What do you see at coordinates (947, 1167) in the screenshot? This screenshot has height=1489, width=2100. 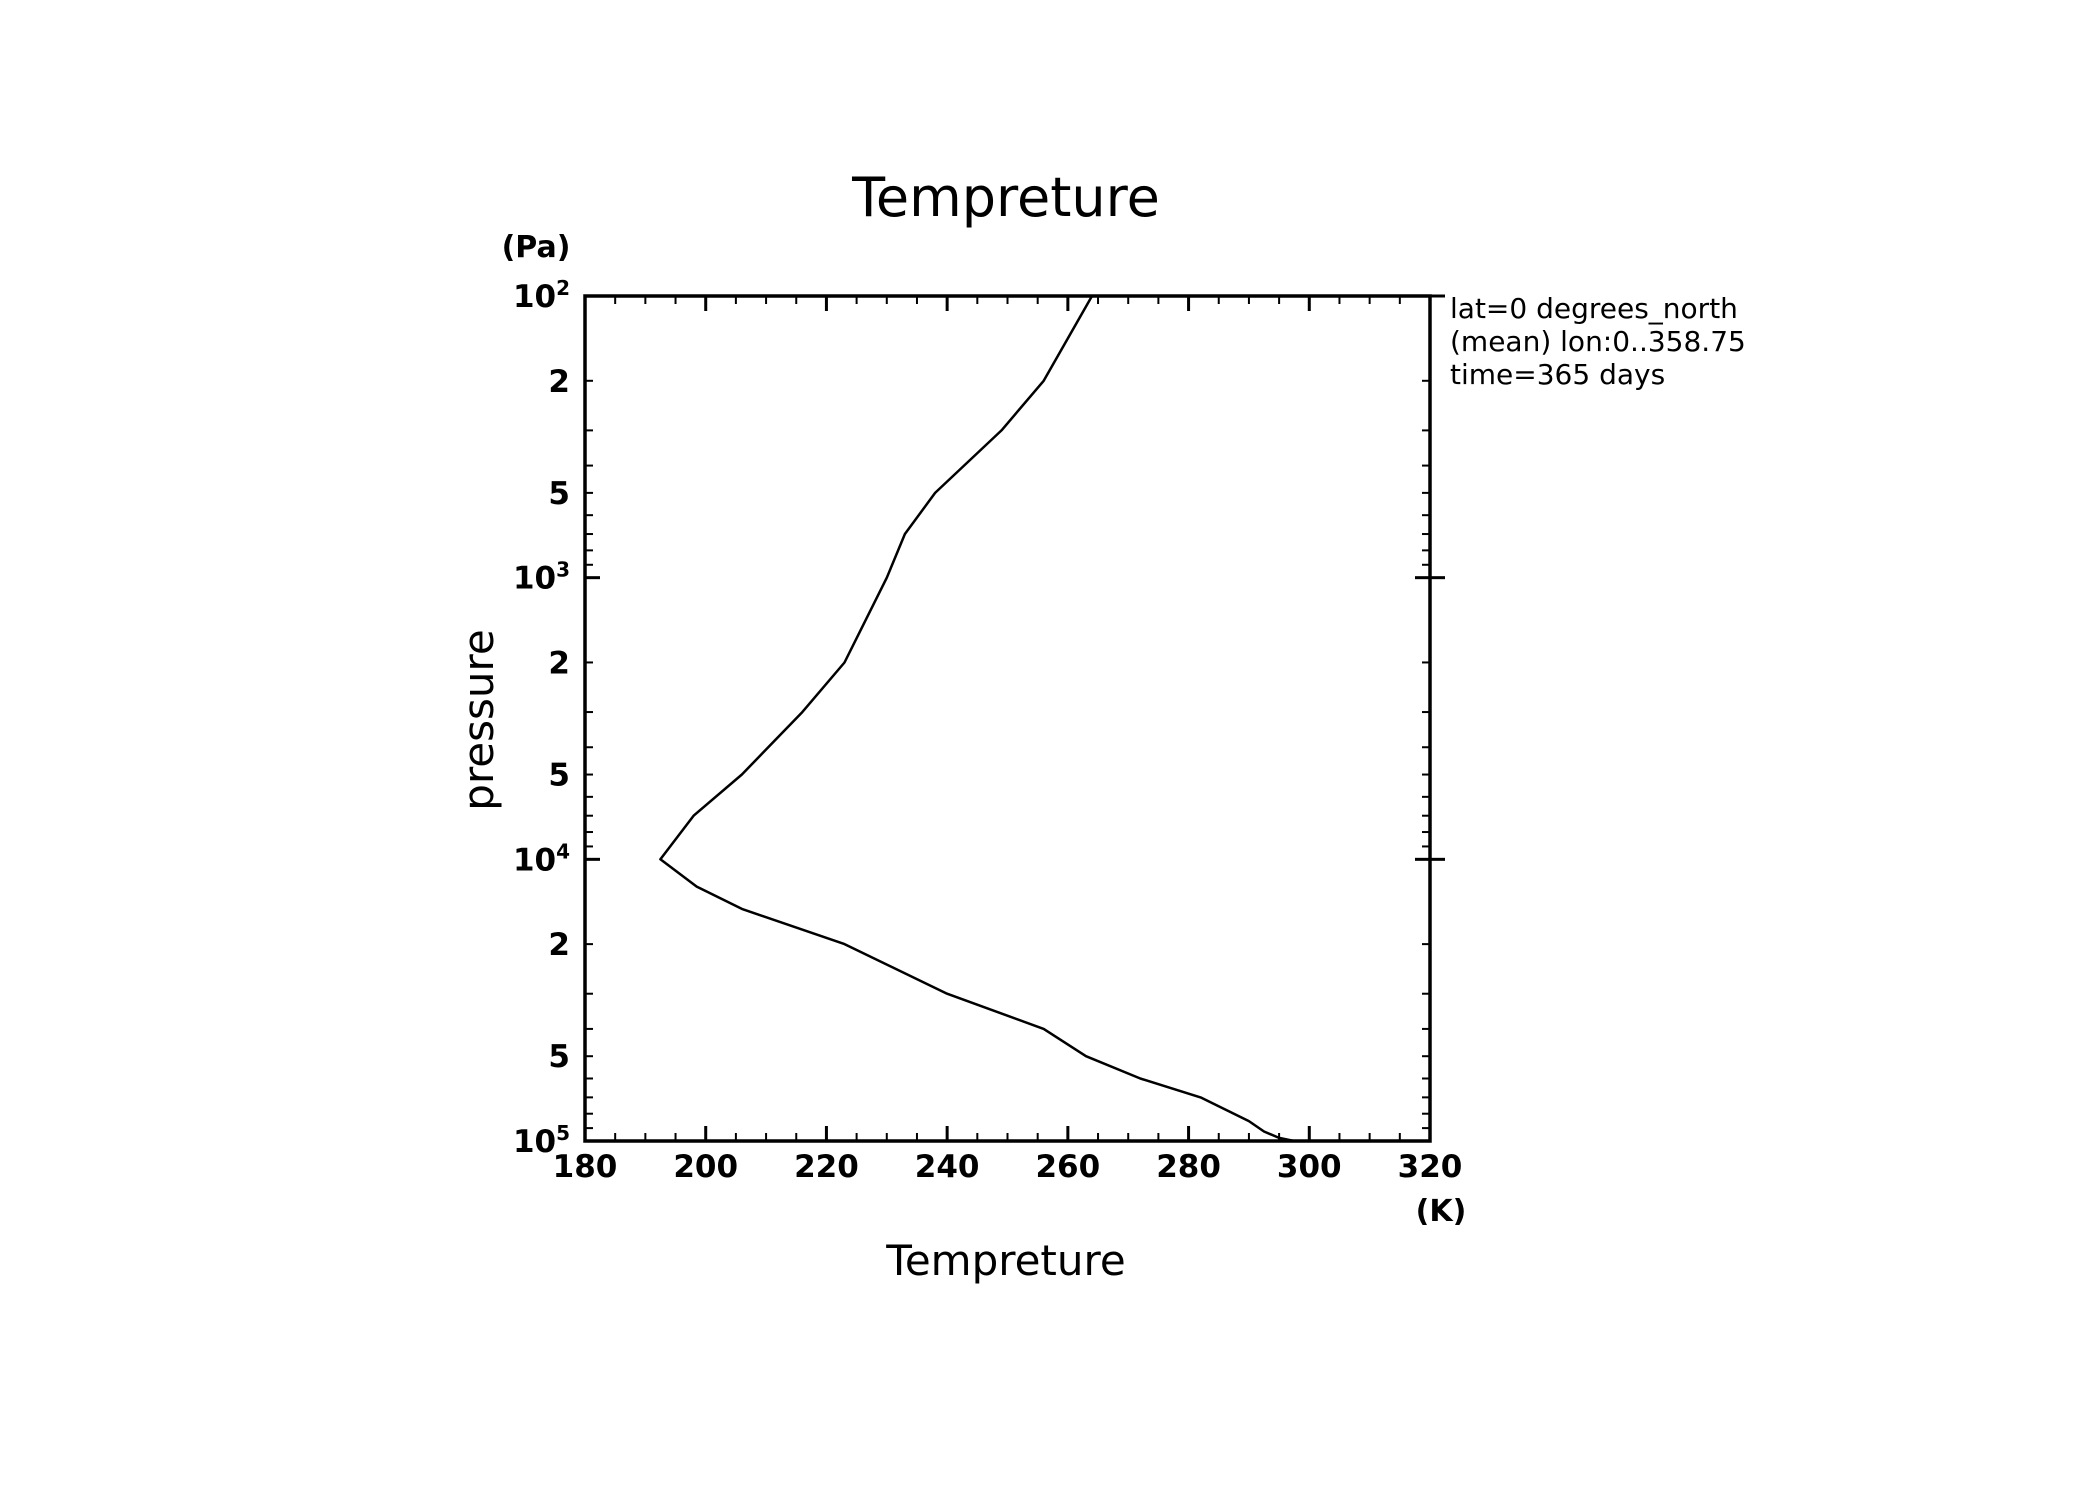 I see `x-tick-label: 240` at bounding box center [947, 1167].